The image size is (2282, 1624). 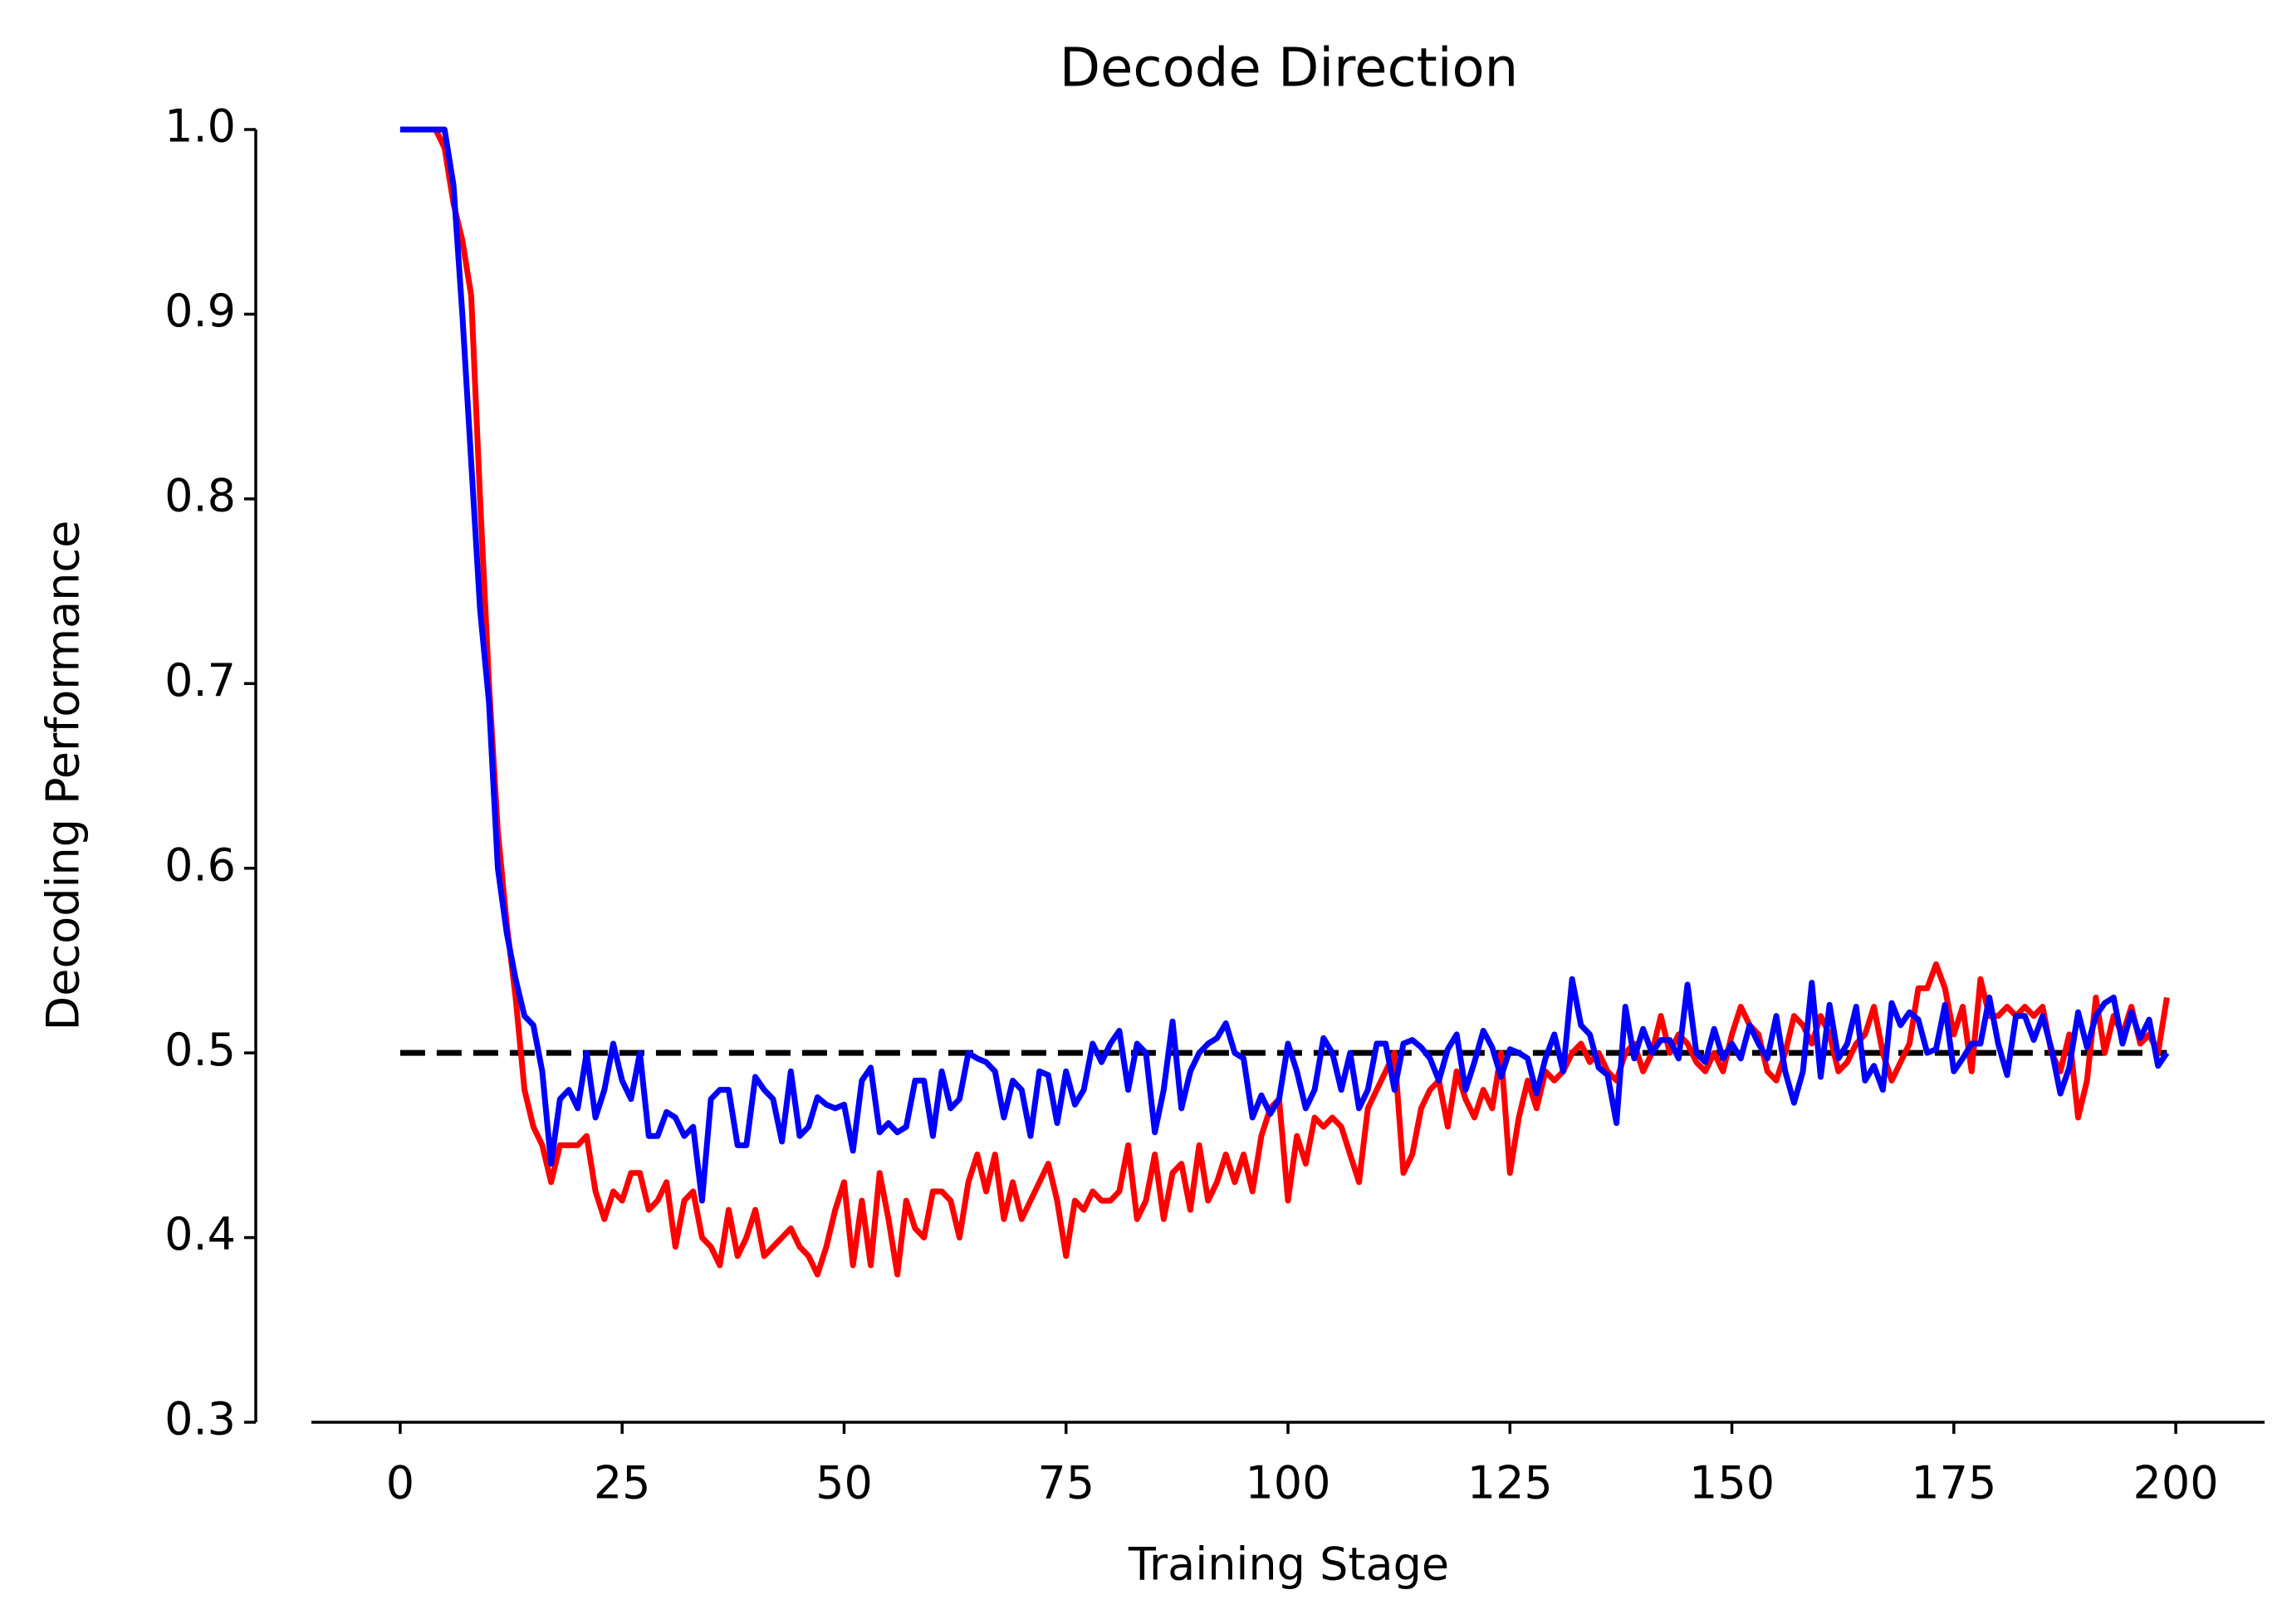 What do you see at coordinates (200, 311) in the screenshot?
I see `y-tick-label: 0.9` at bounding box center [200, 311].